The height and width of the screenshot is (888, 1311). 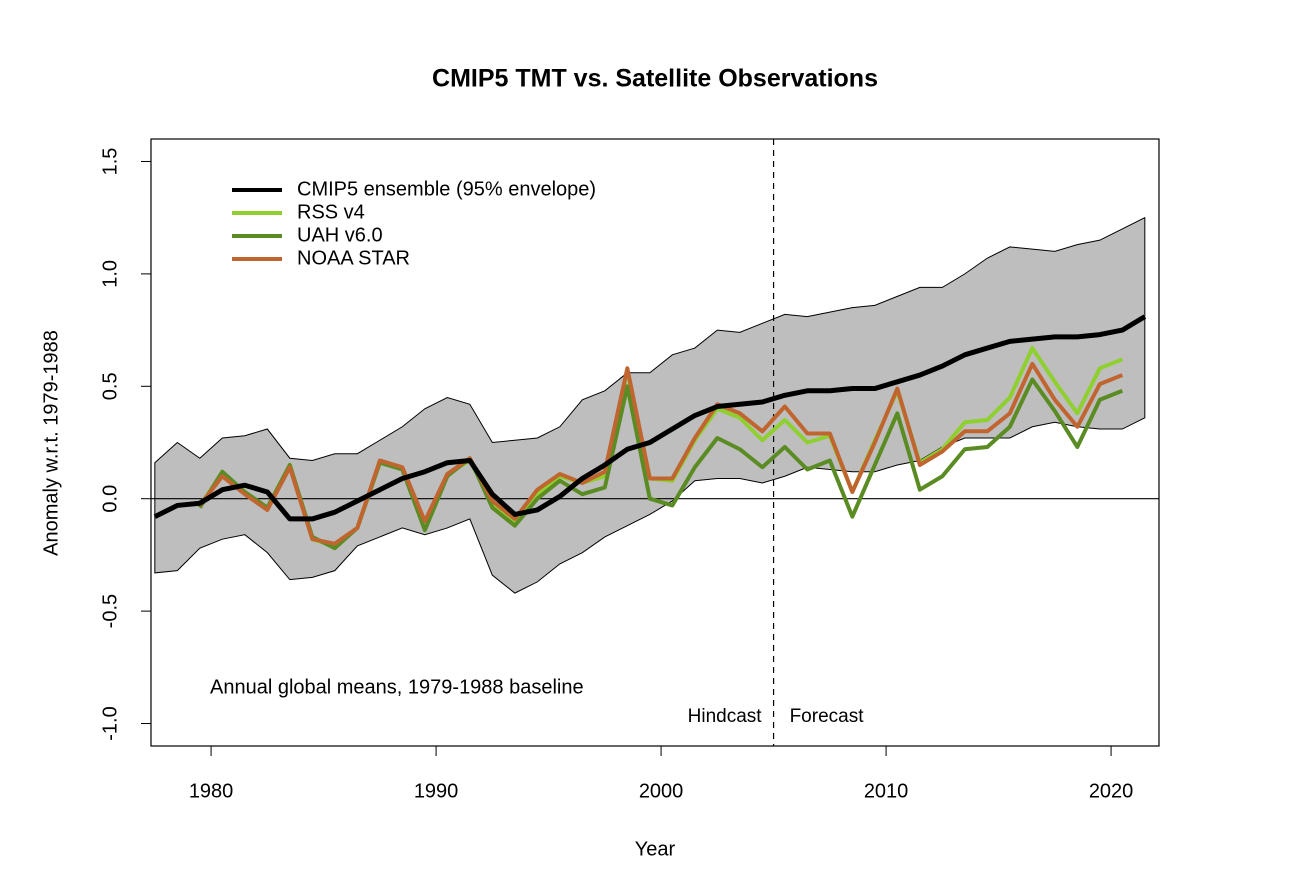 I want to click on y-axis-label: Anomaly w.r.t. 1979-1988, so click(x=51, y=443).